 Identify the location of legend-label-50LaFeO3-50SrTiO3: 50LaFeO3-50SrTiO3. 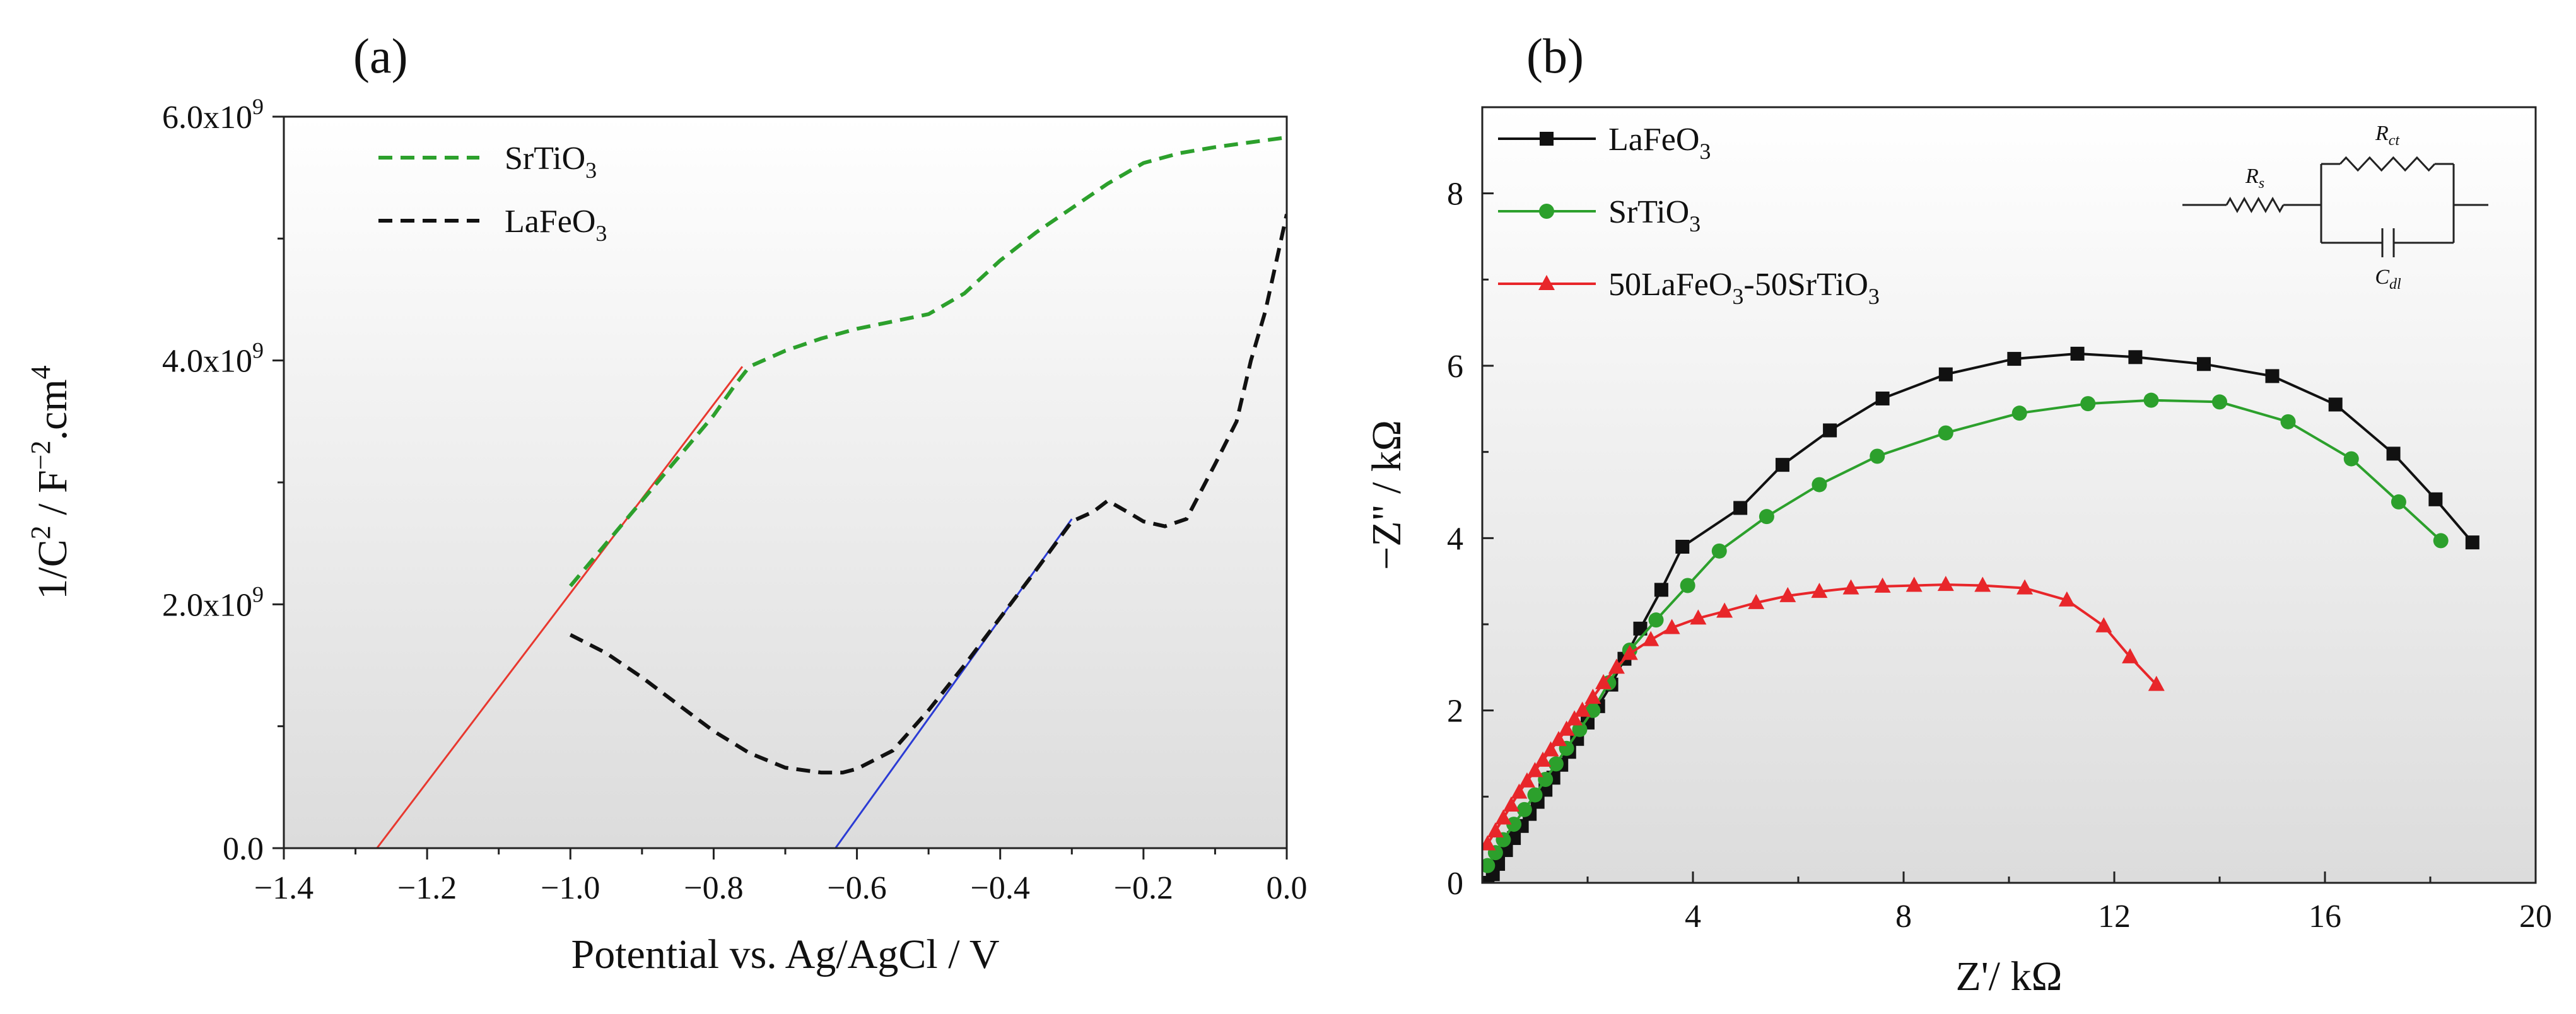
(1744, 288).